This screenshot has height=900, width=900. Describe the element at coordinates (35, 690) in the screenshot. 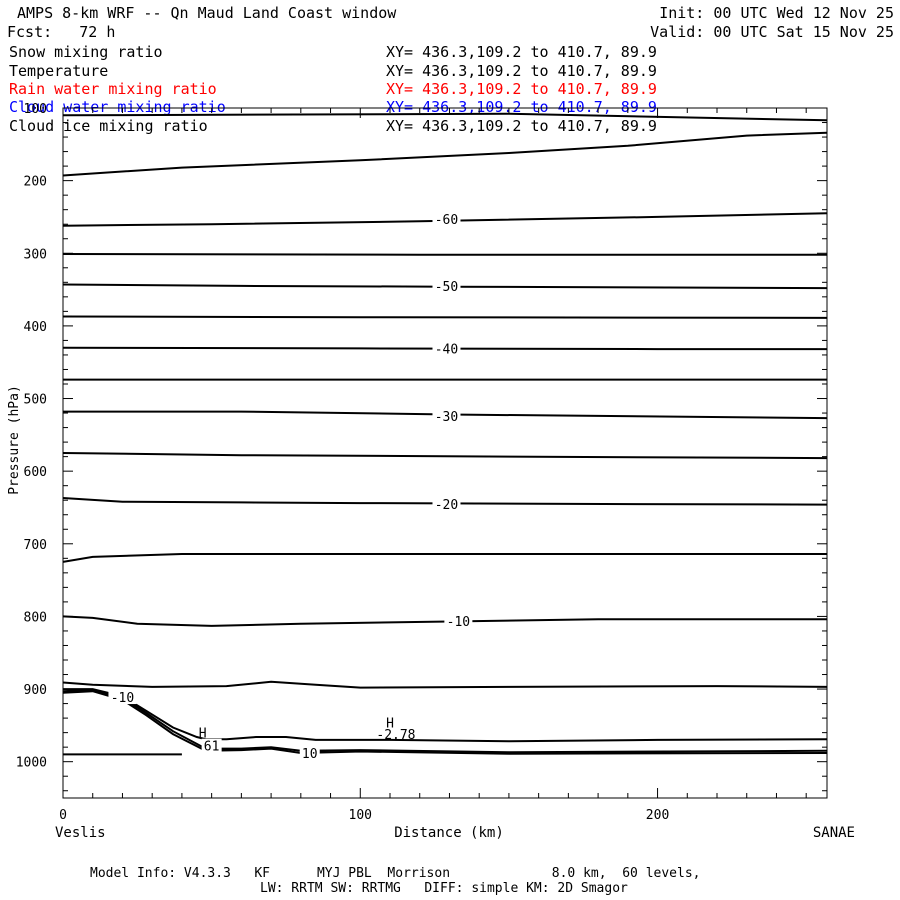

I see `y-tick-label: 900` at that location.